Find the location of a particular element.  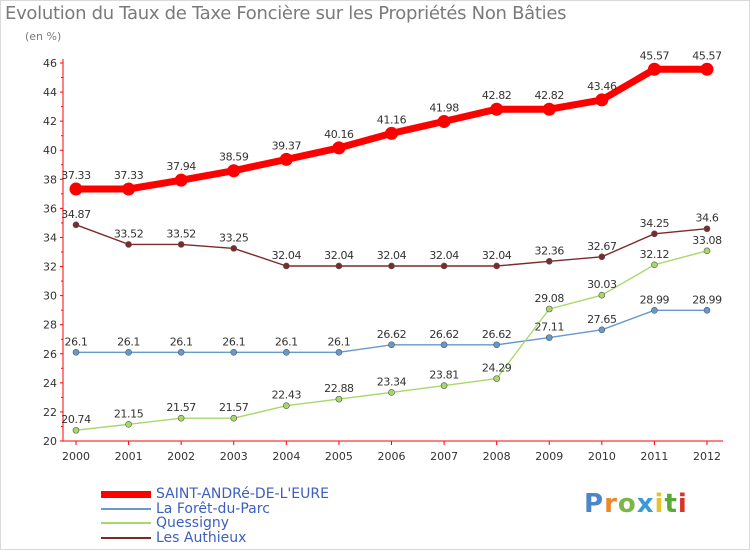

logo-letter: P is located at coordinates (594, 504).